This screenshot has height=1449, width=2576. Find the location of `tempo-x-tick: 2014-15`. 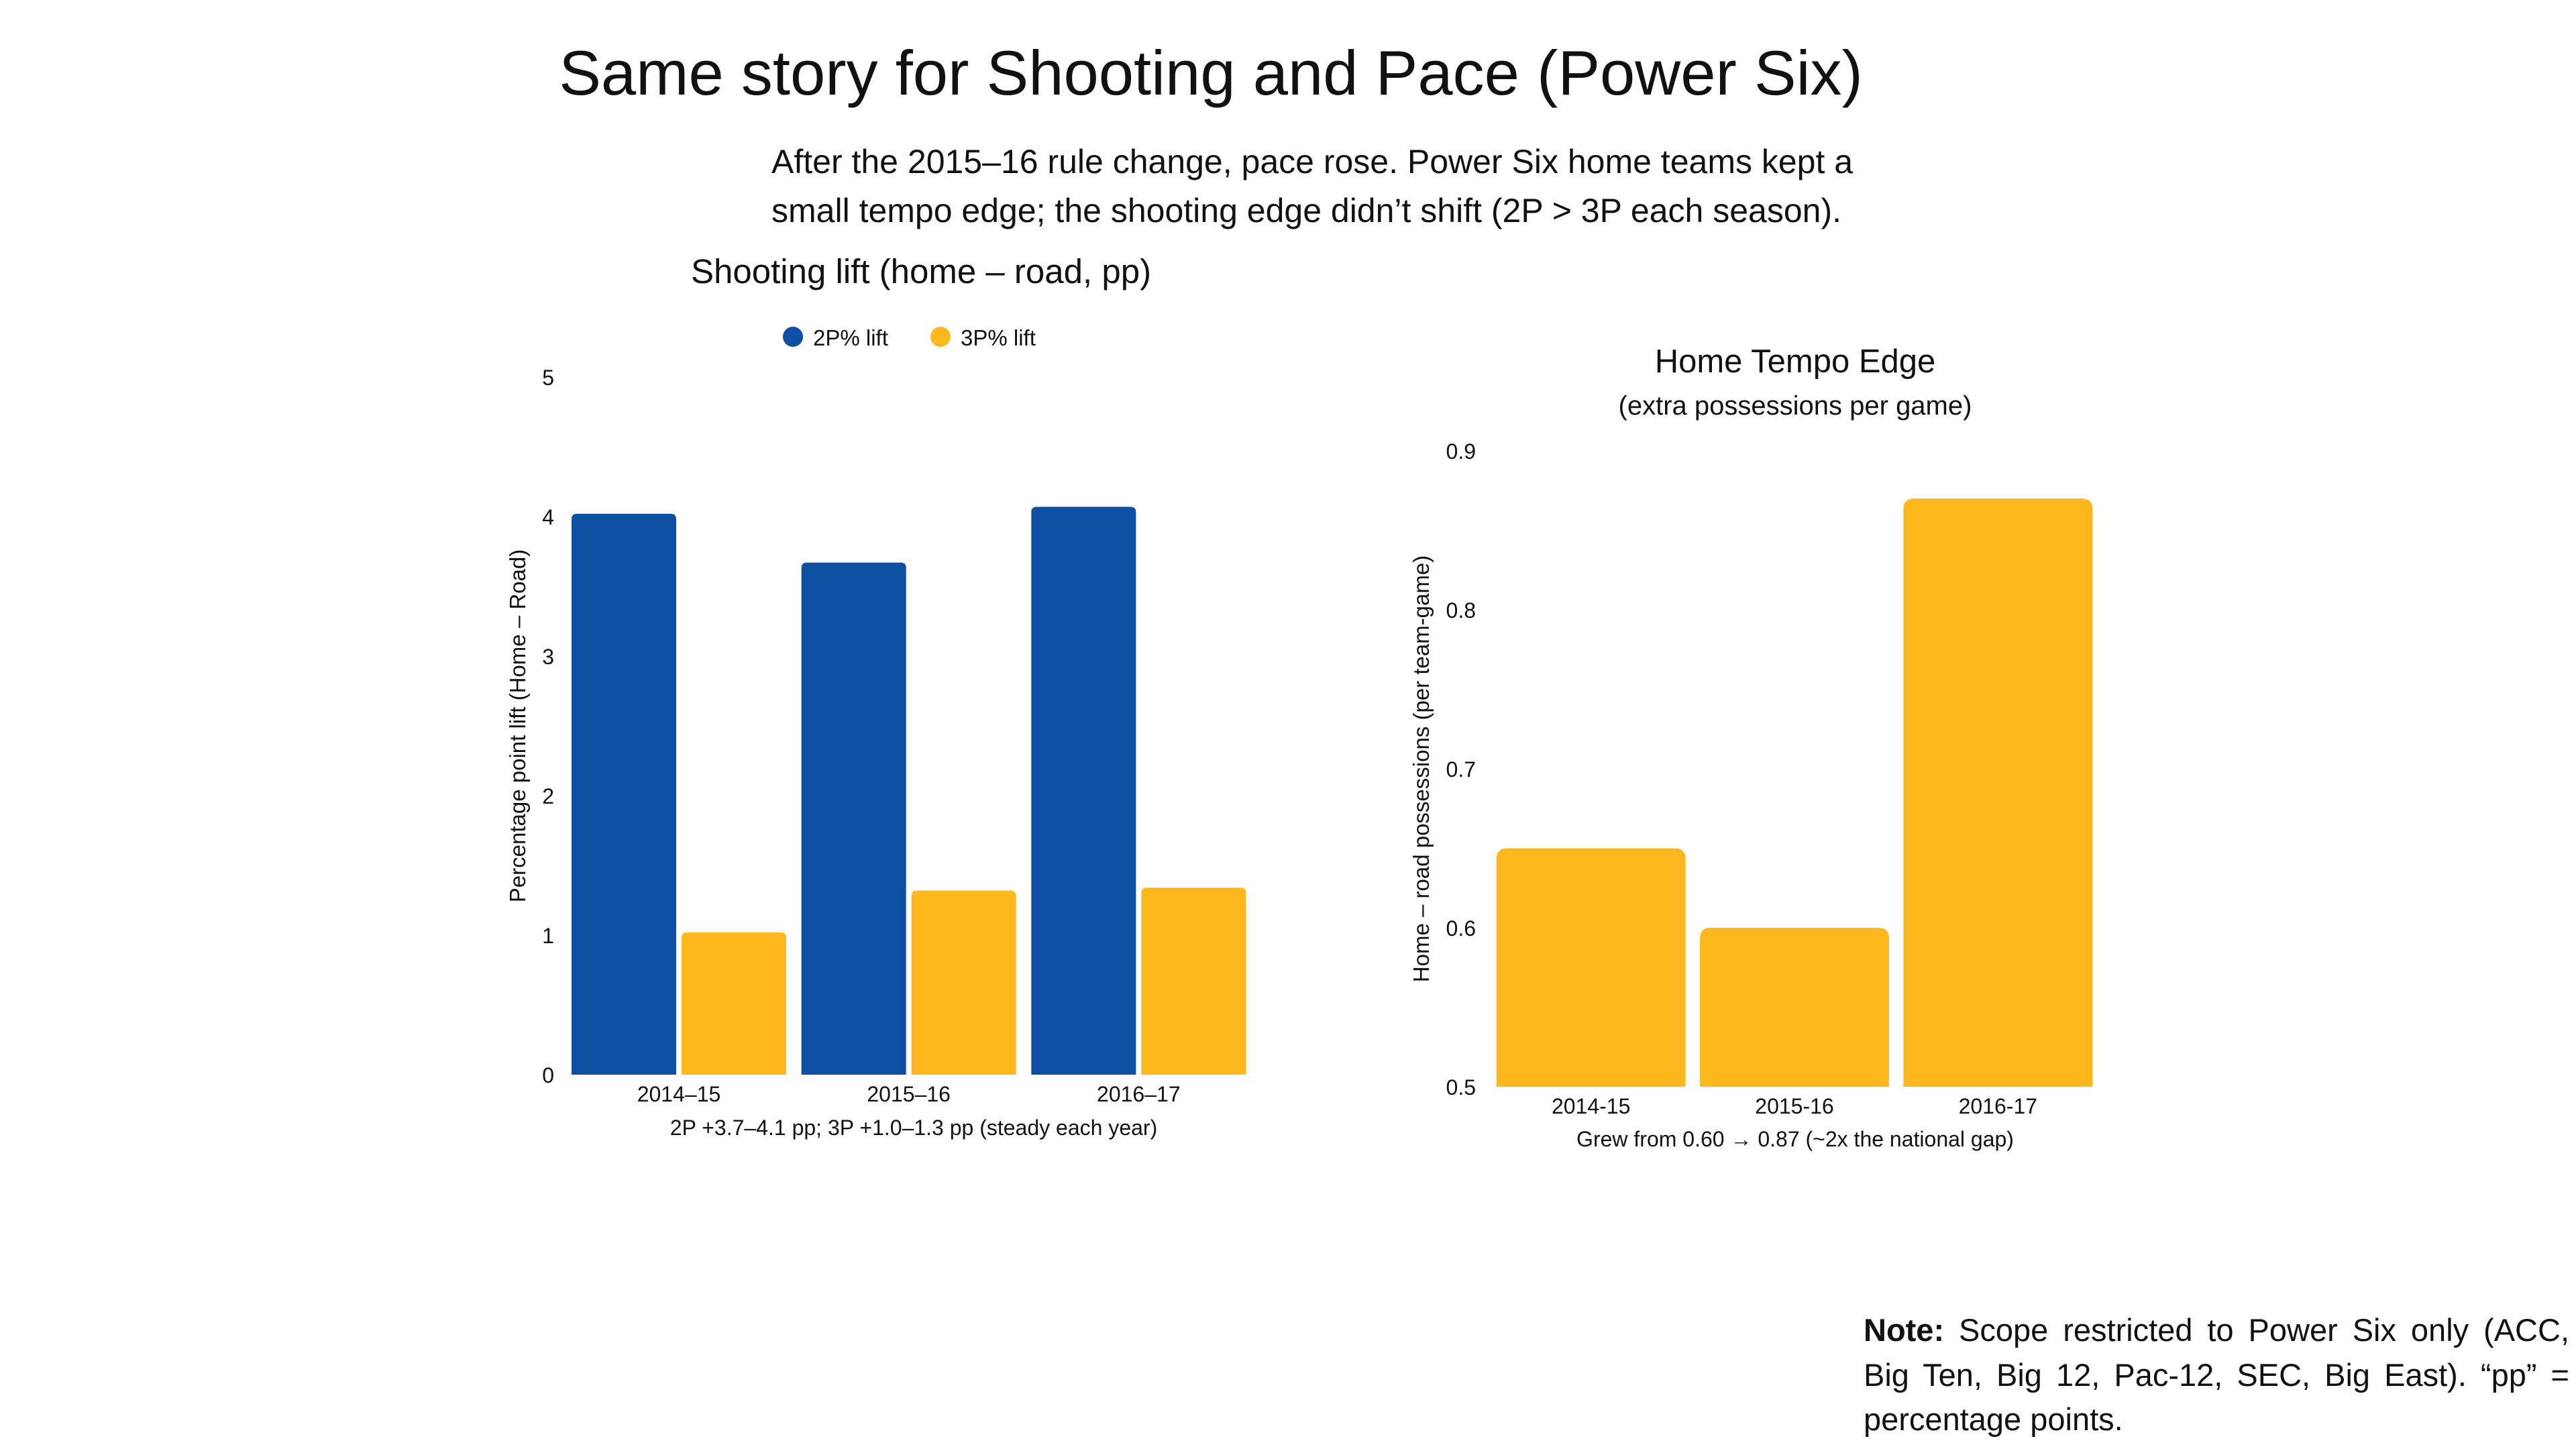

tempo-x-tick: 2014-15 is located at coordinates (1591, 1106).